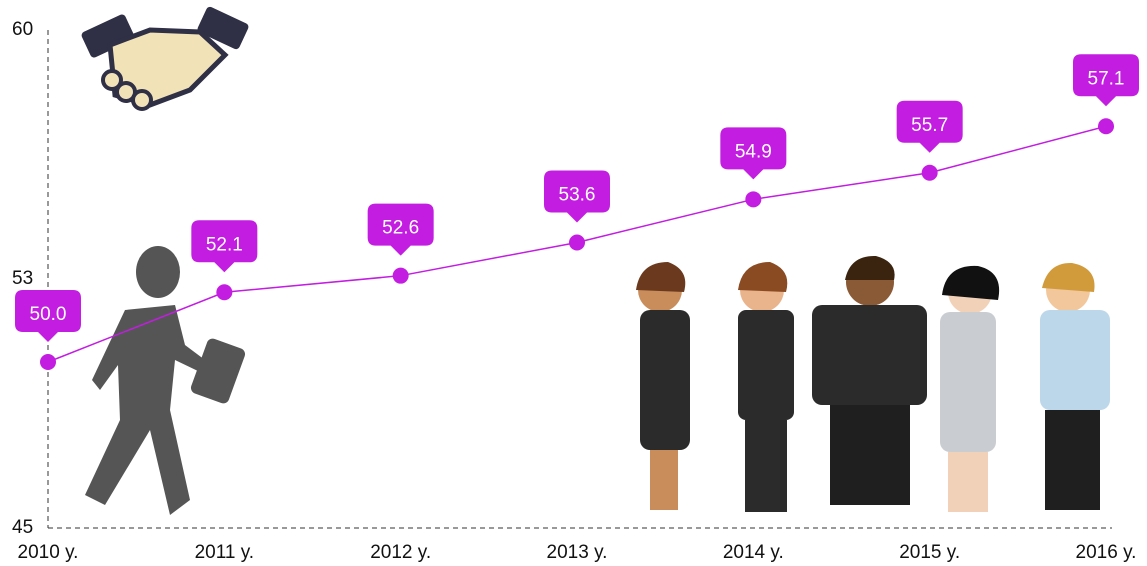 The width and height of the screenshot is (1147, 566). Describe the element at coordinates (400, 552) in the screenshot. I see `x-tick-label: 2012 y.` at that location.